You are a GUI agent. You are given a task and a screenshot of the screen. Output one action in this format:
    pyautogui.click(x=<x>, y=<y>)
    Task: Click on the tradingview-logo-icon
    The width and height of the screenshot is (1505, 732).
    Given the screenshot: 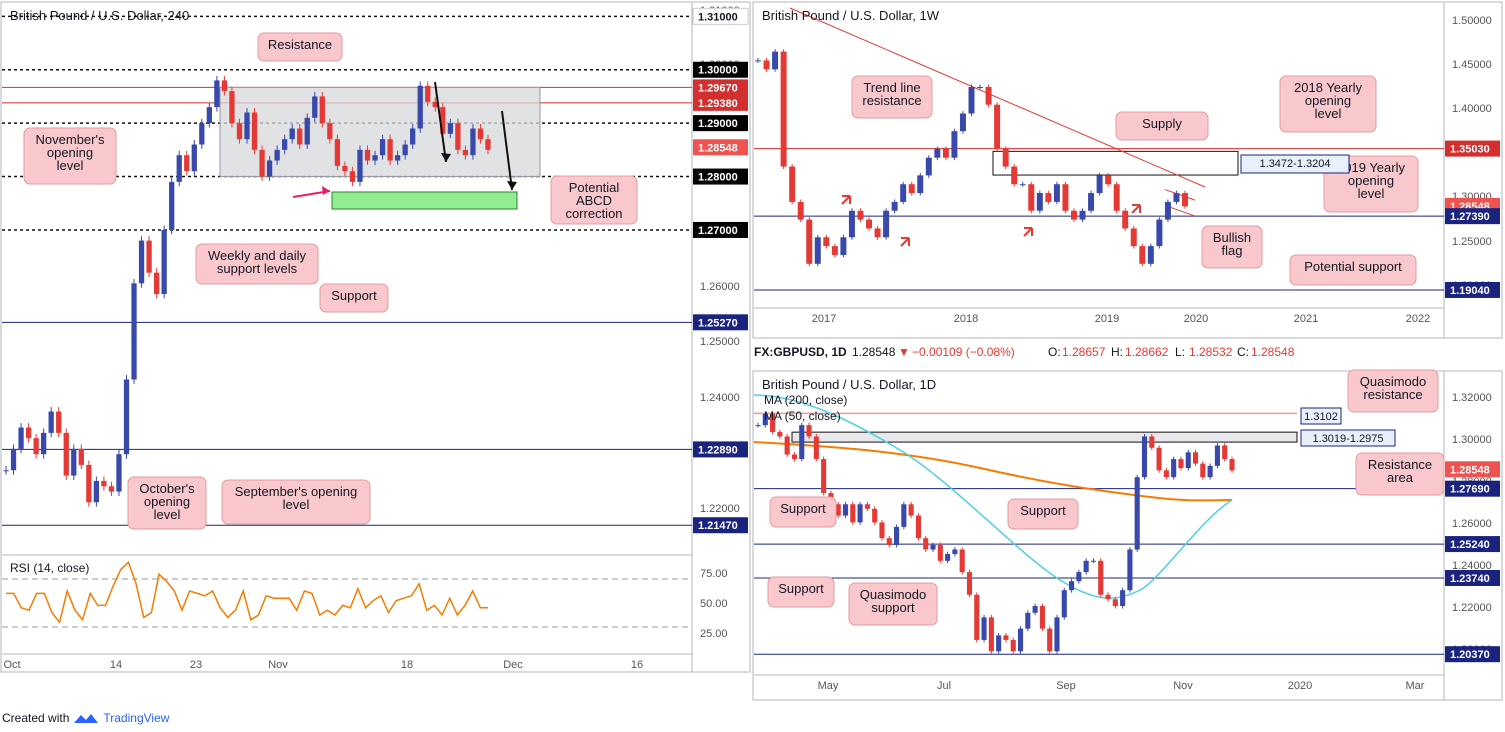 What is the action you would take?
    pyautogui.click(x=86, y=718)
    